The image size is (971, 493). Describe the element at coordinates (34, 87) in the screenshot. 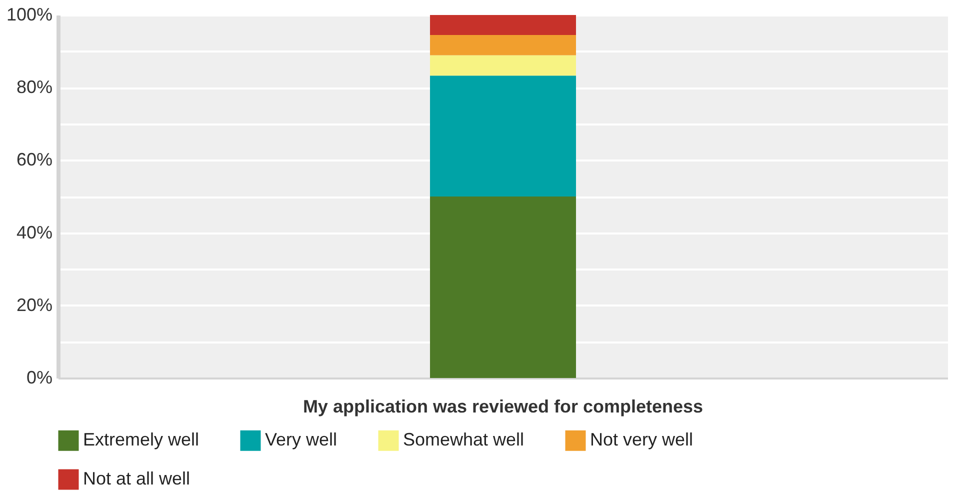

I see `y-tick-label: 80%` at that location.